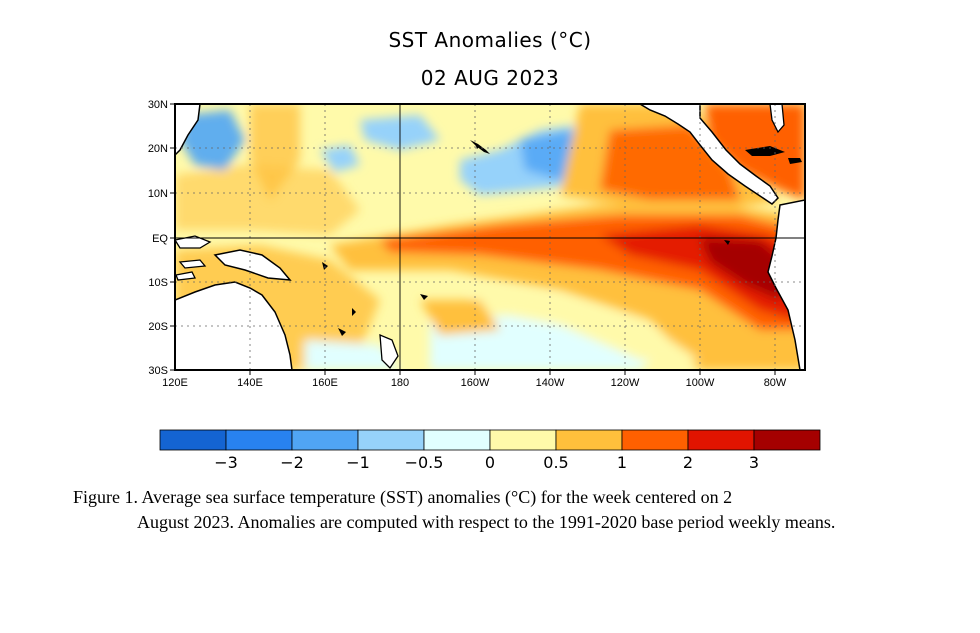 The image size is (980, 633). Describe the element at coordinates (325, 383) in the screenshot. I see `lon-label: 160E` at that location.